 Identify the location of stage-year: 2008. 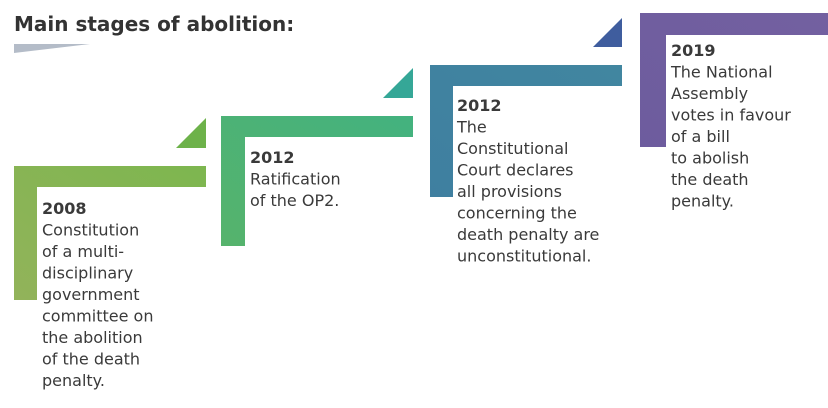
(64, 208).